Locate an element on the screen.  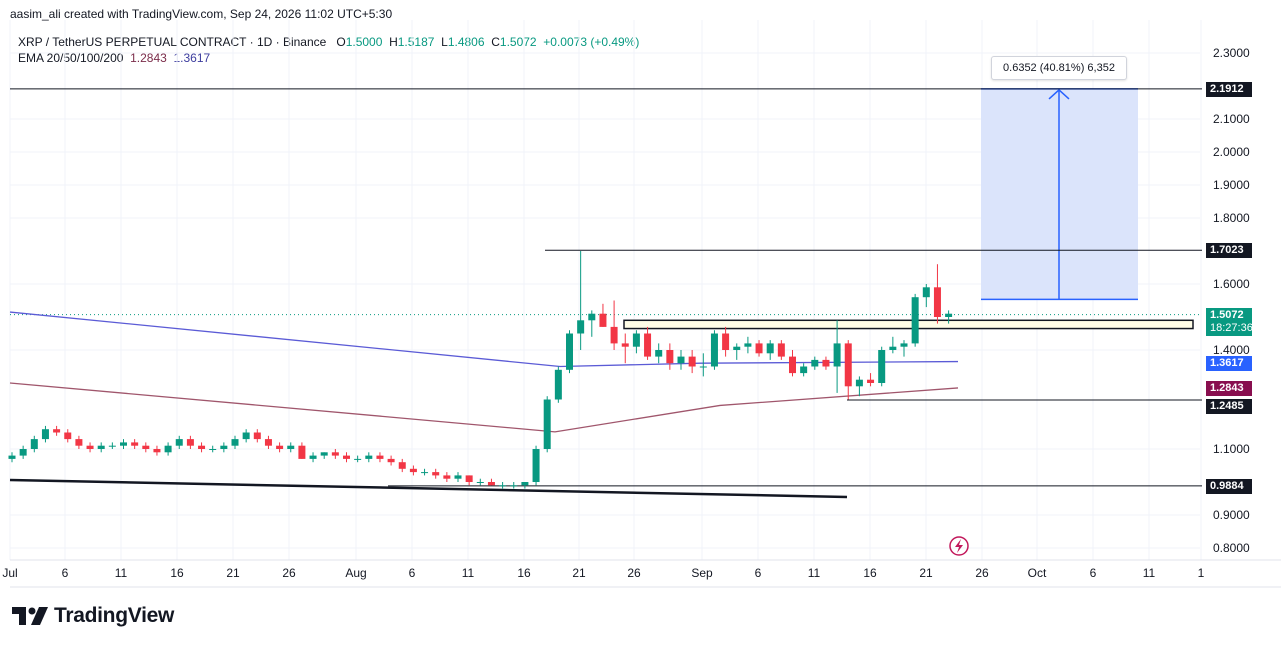
y-tick-label: 1.8000 is located at coordinates (1231, 218).